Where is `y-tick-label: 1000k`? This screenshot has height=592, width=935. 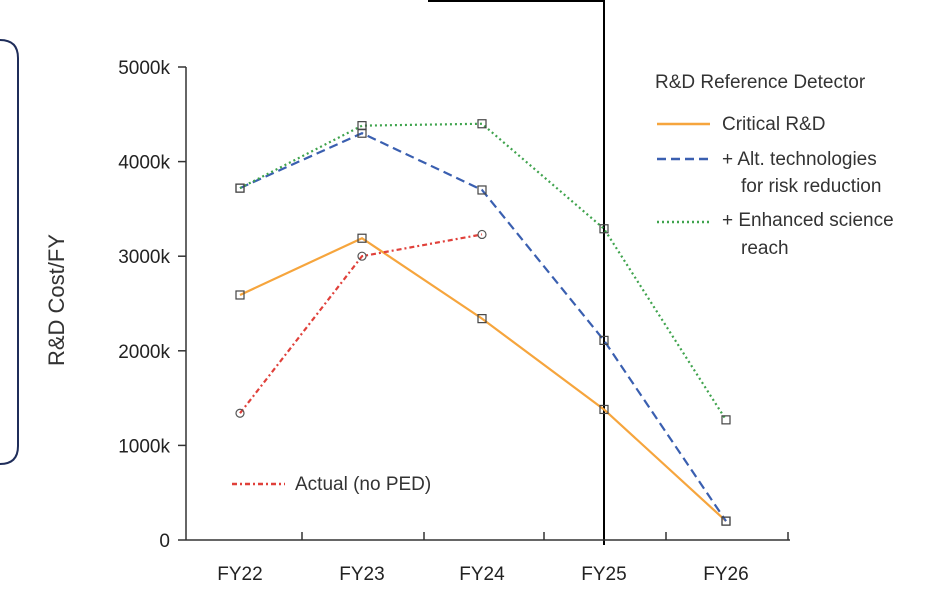
y-tick-label: 1000k is located at coordinates (144, 446).